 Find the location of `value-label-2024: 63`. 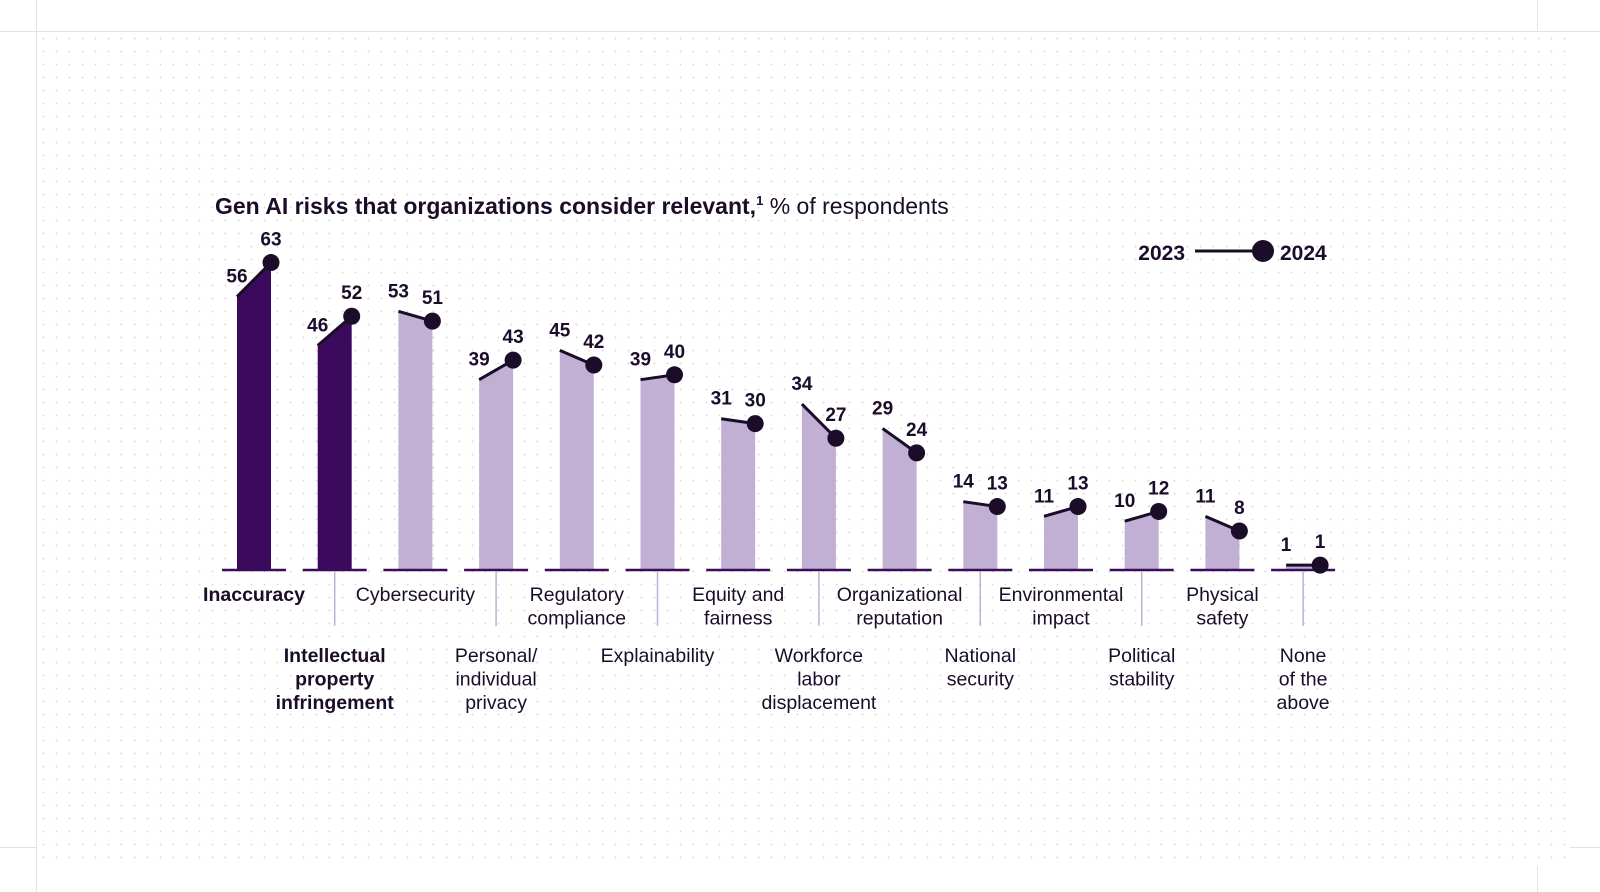

value-label-2024: 63 is located at coordinates (270, 240).